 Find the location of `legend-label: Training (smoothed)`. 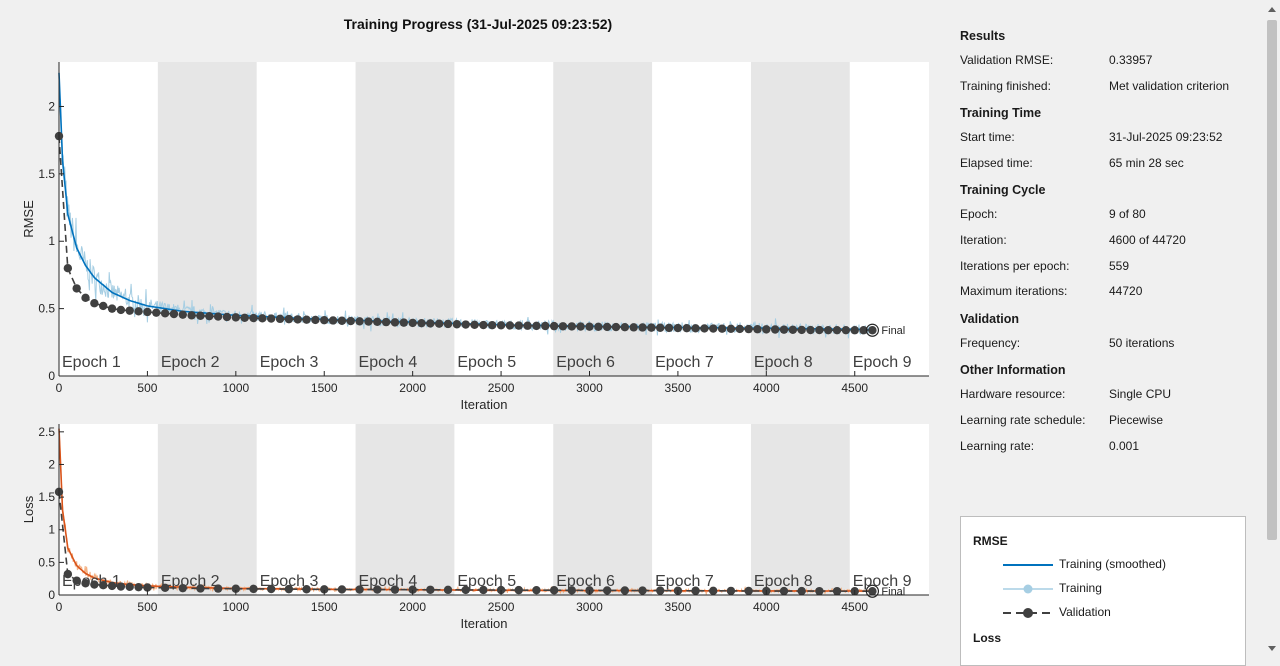

legend-label: Training (smoothed) is located at coordinates (1112, 564).